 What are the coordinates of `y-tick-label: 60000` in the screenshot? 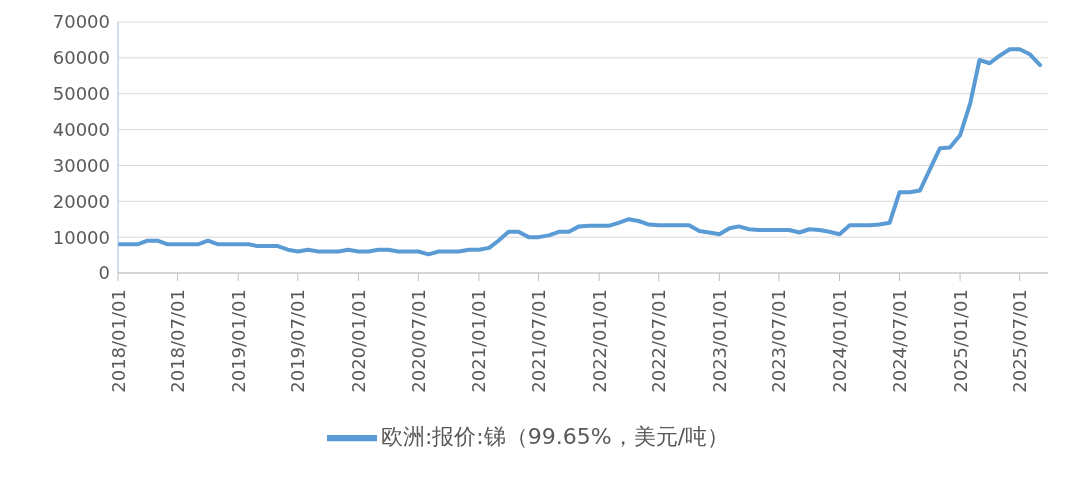 It's located at (81, 58).